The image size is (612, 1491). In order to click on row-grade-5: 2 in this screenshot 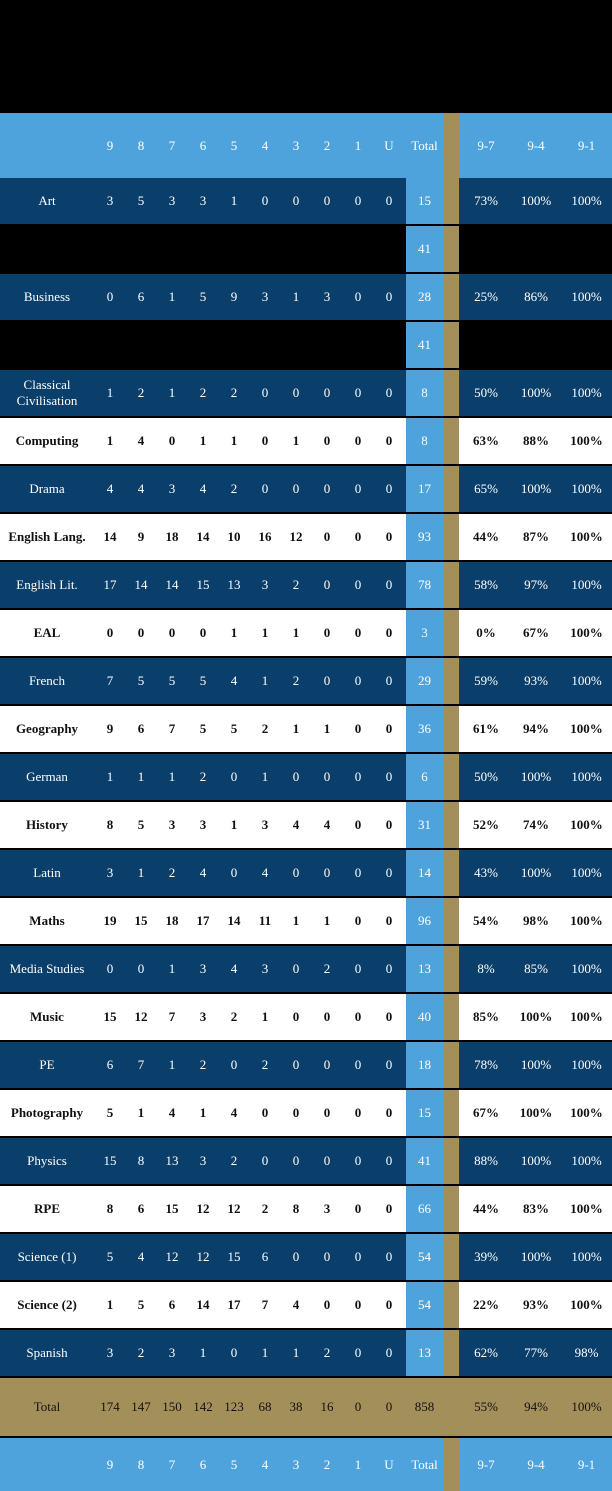, I will do `click(234, 1016)`.